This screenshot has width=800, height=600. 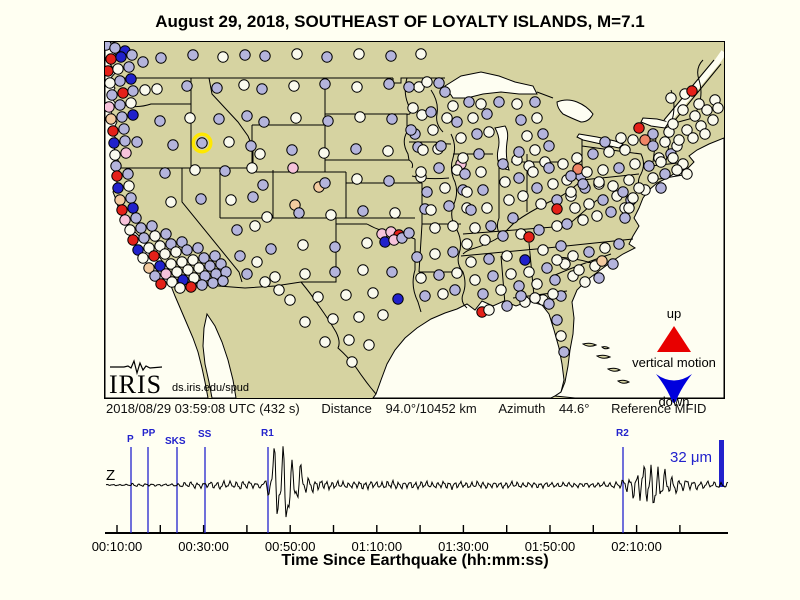 I want to click on status-datetime: 2018/08/29 03:59:08 UTC (432 s), so click(x=203, y=408).